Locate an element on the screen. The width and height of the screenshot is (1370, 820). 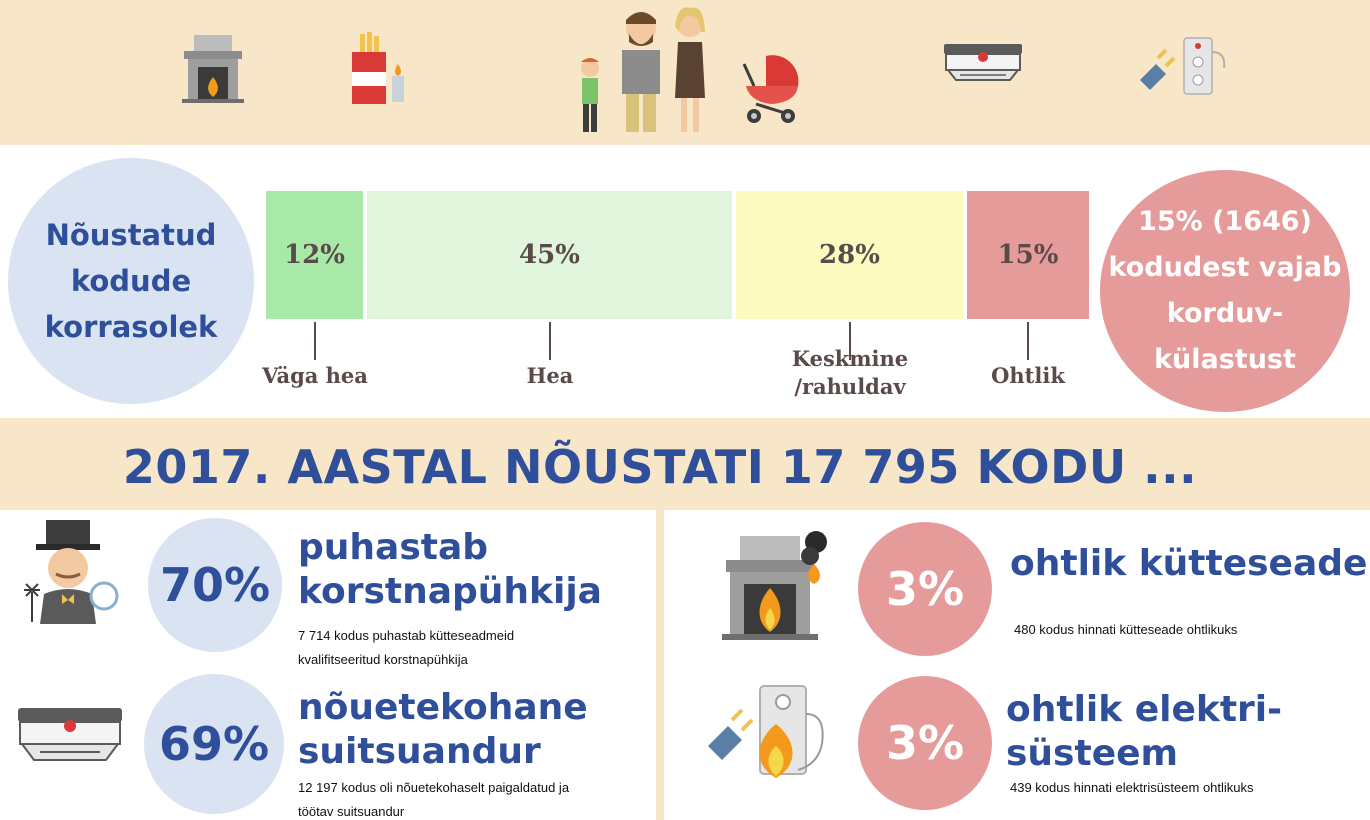
stat-description-line: töötav suitsuandur is located at coordinates (351, 811).